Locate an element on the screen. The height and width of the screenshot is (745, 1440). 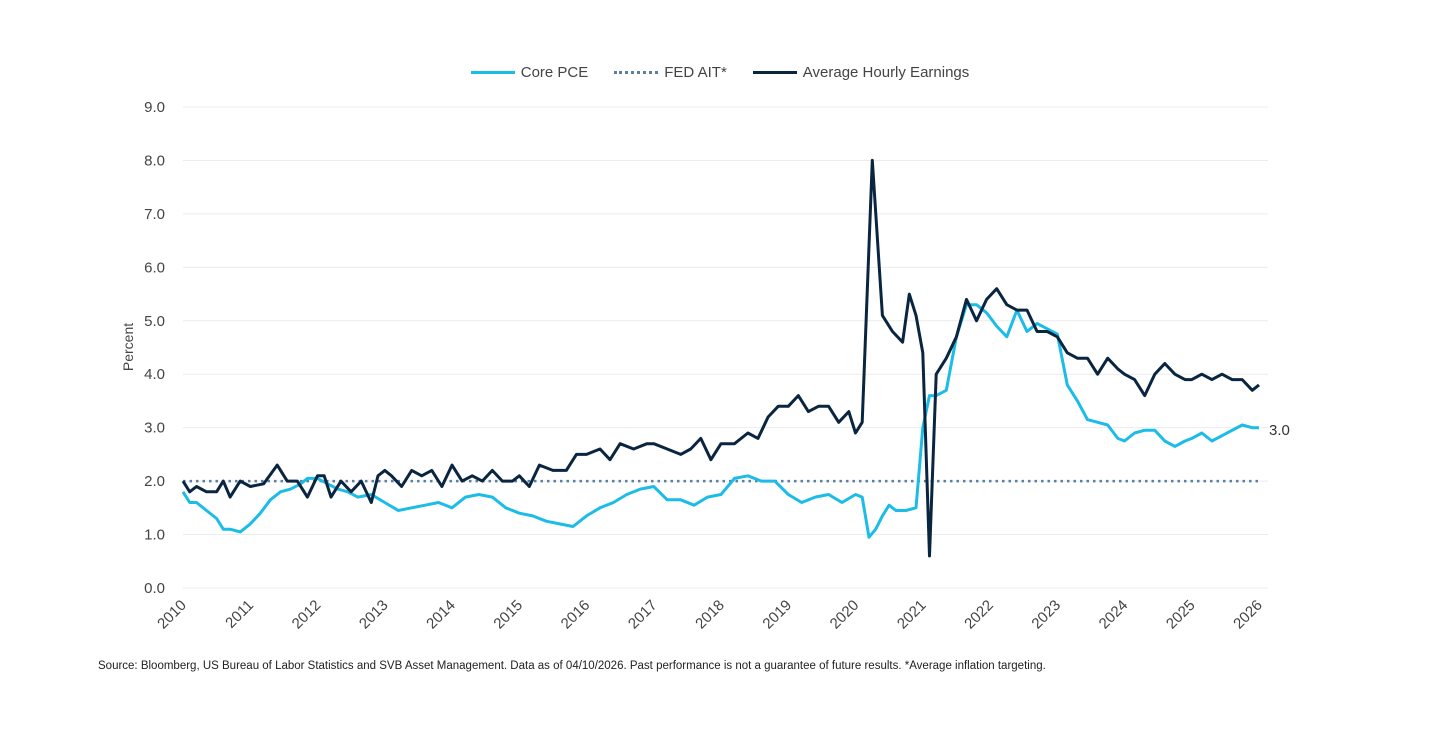
end-value-label: 3.0 is located at coordinates (1279, 430).